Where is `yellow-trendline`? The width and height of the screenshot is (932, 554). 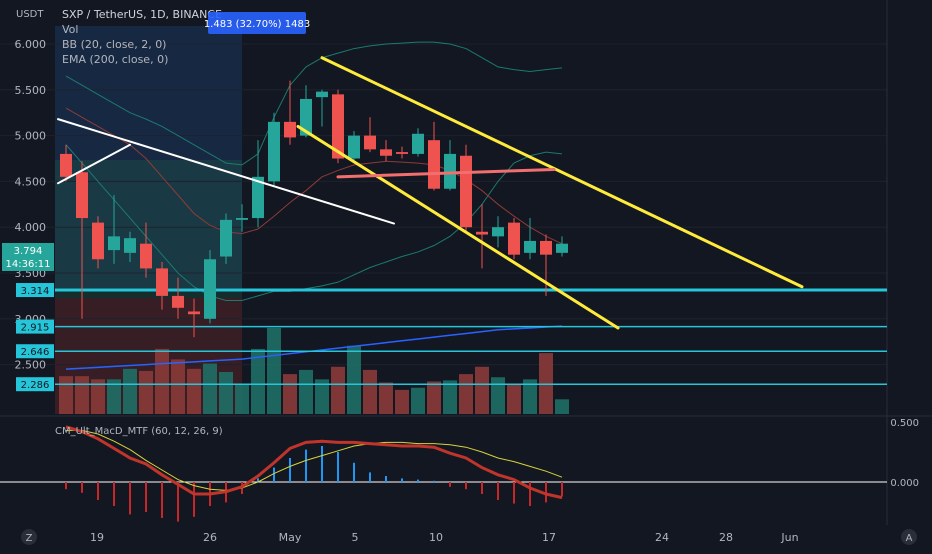 yellow-trendline is located at coordinates (458, 227).